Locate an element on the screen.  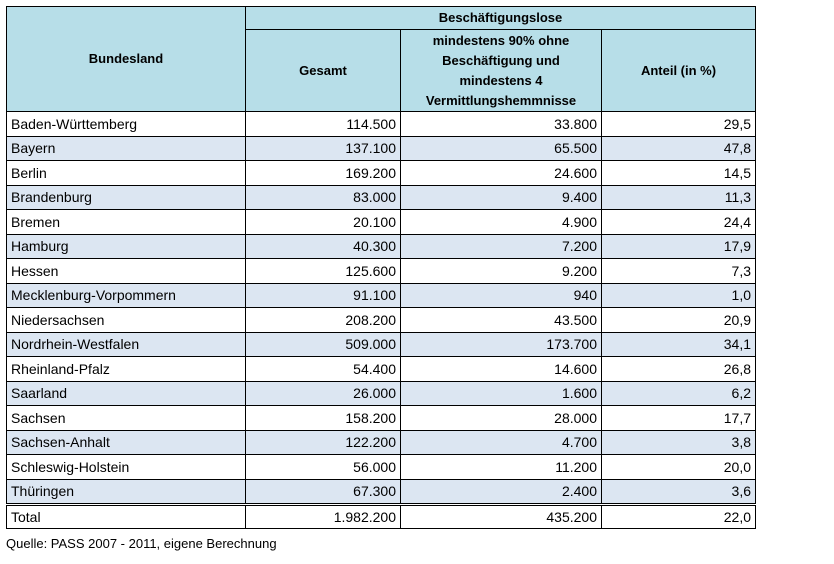
table-row: Brandenburg 83.000 9.400 11,3 is located at coordinates (381, 197).